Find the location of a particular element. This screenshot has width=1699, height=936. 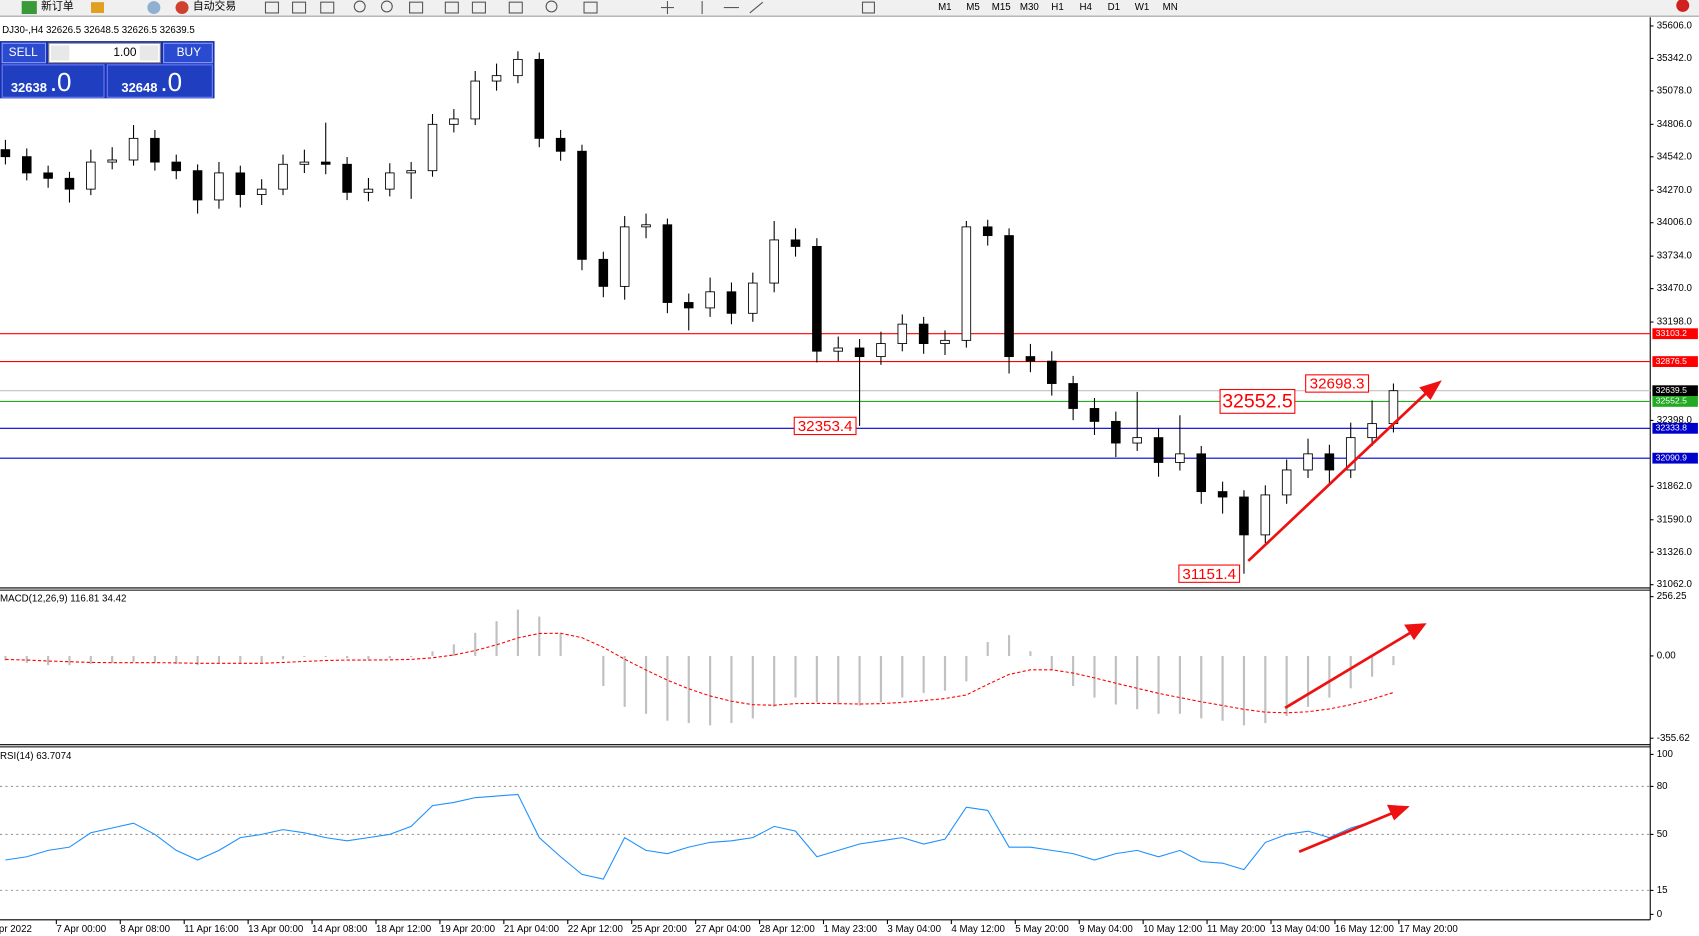

lot-value: 1.00 is located at coordinates (125, 52).